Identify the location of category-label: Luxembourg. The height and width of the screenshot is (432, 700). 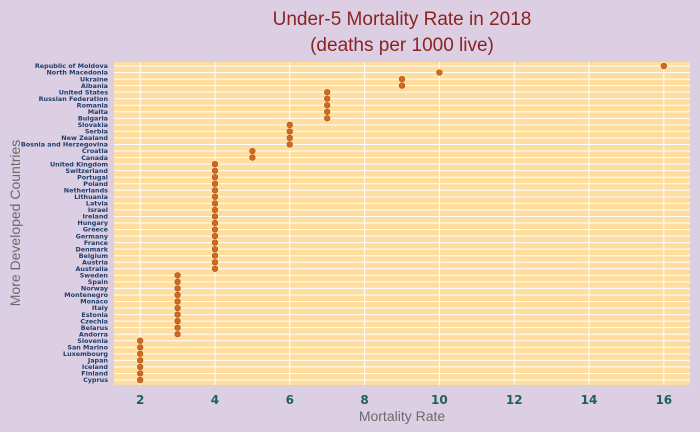
(85, 354).